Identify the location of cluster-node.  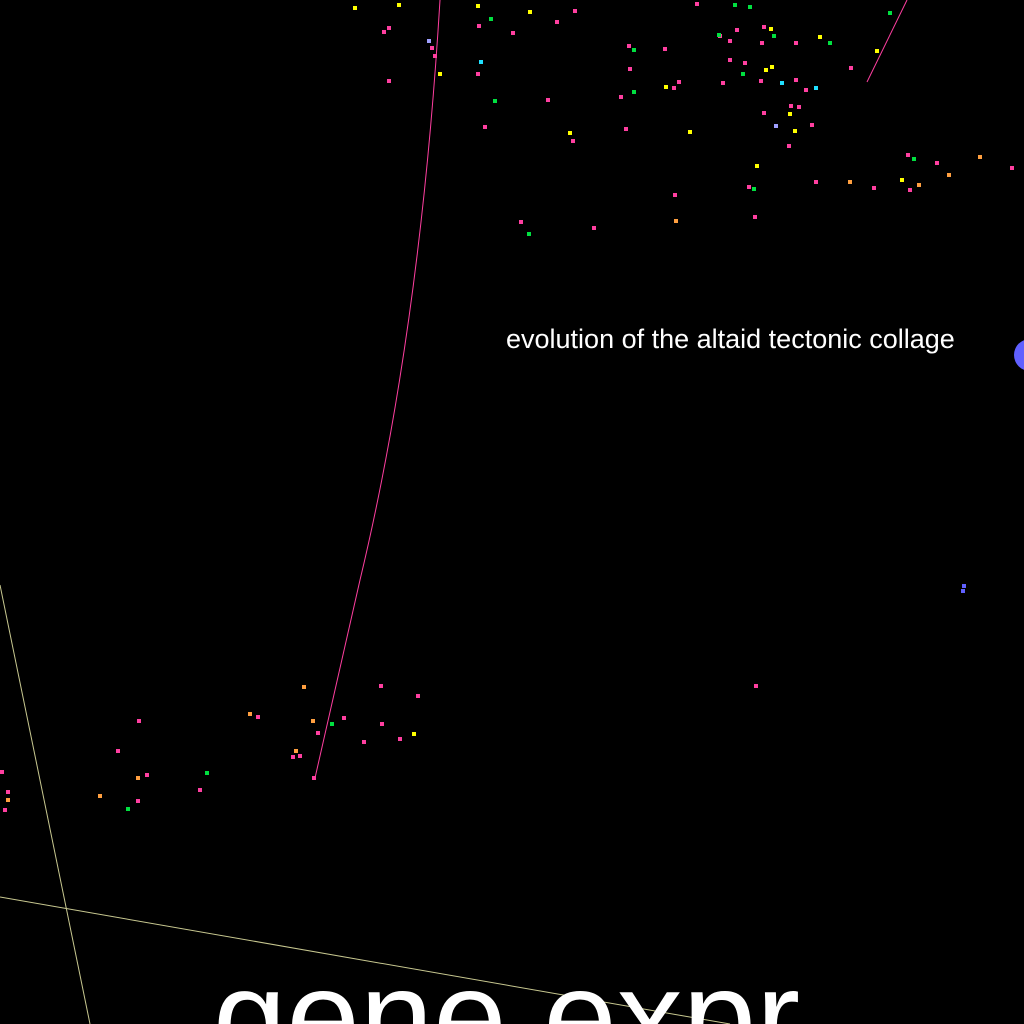
(1019, 355).